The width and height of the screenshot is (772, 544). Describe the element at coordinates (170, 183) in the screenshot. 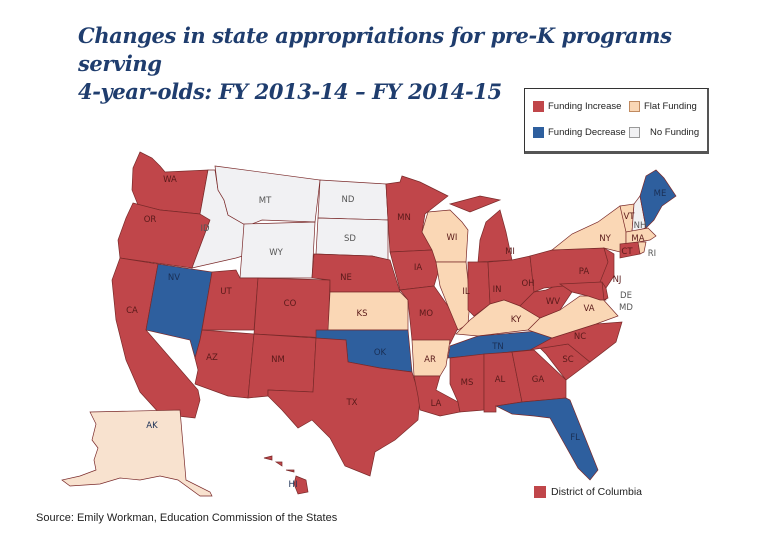

I see `state-WA` at that location.